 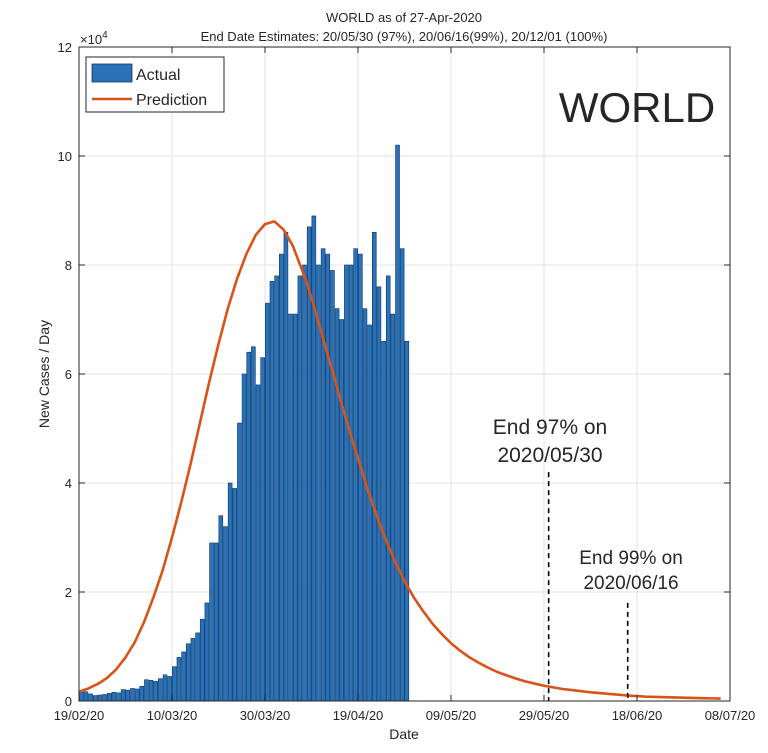 I want to click on x-tick-label: 09/05/20, so click(x=451, y=715).